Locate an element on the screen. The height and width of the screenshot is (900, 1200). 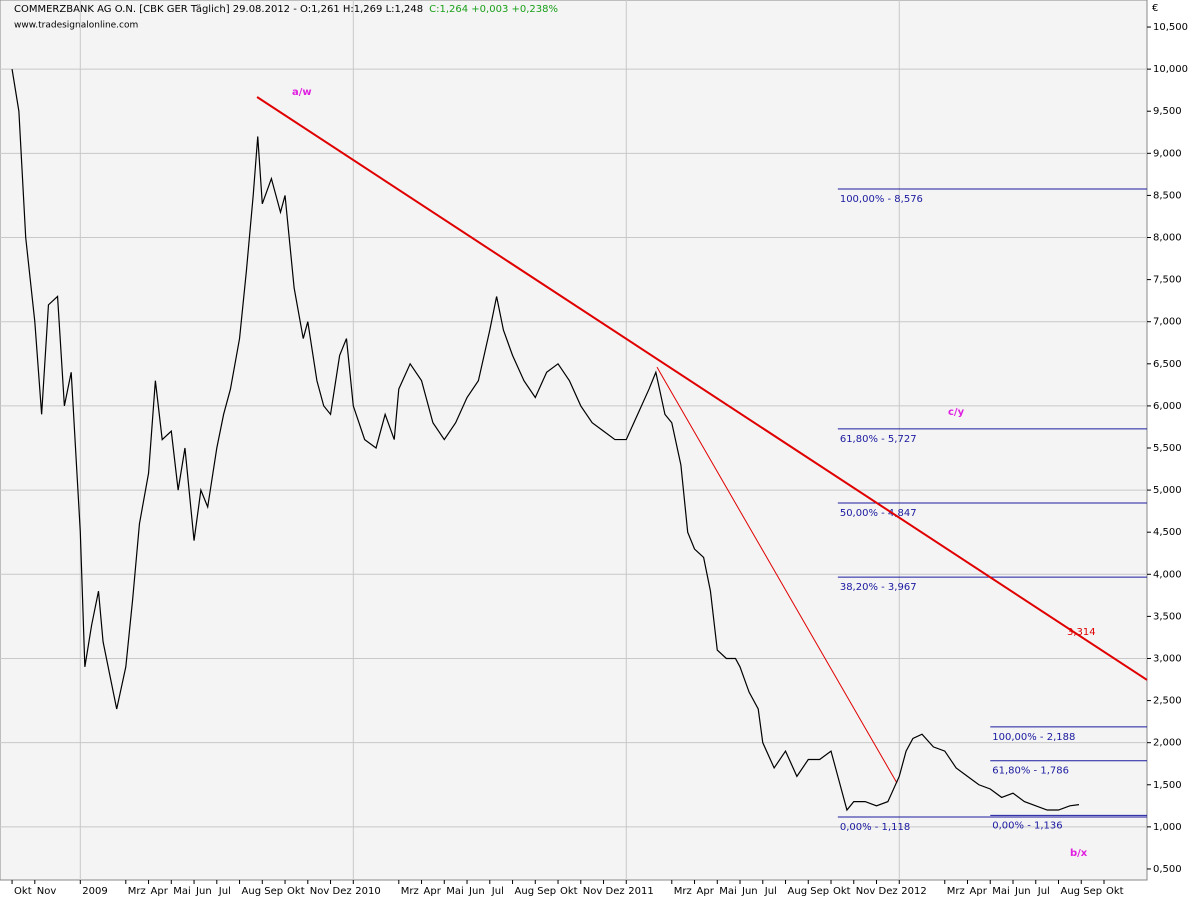
y-tick-label: 0,500 is located at coordinates (1167, 869).